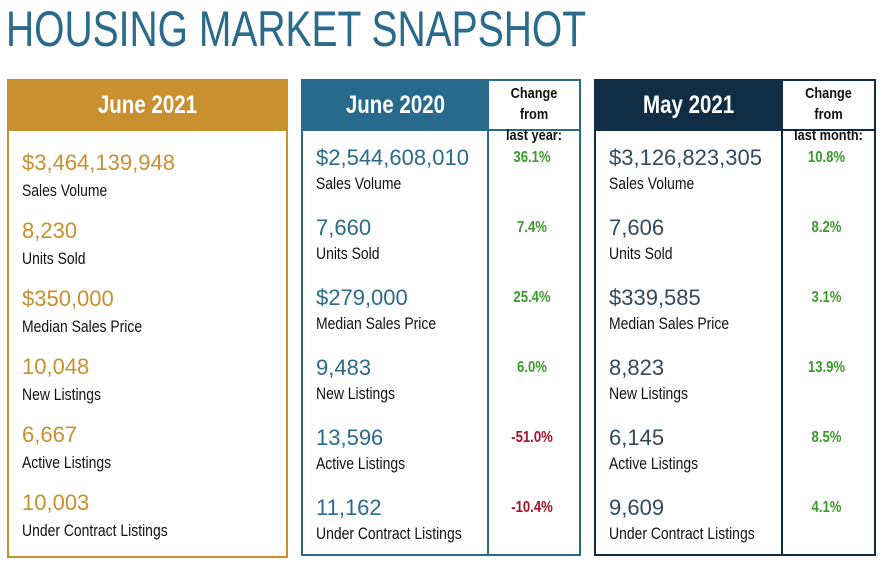 Image resolution: width=884 pixels, height=565 pixels. I want to click on metric-value: $339,585, so click(655, 297).